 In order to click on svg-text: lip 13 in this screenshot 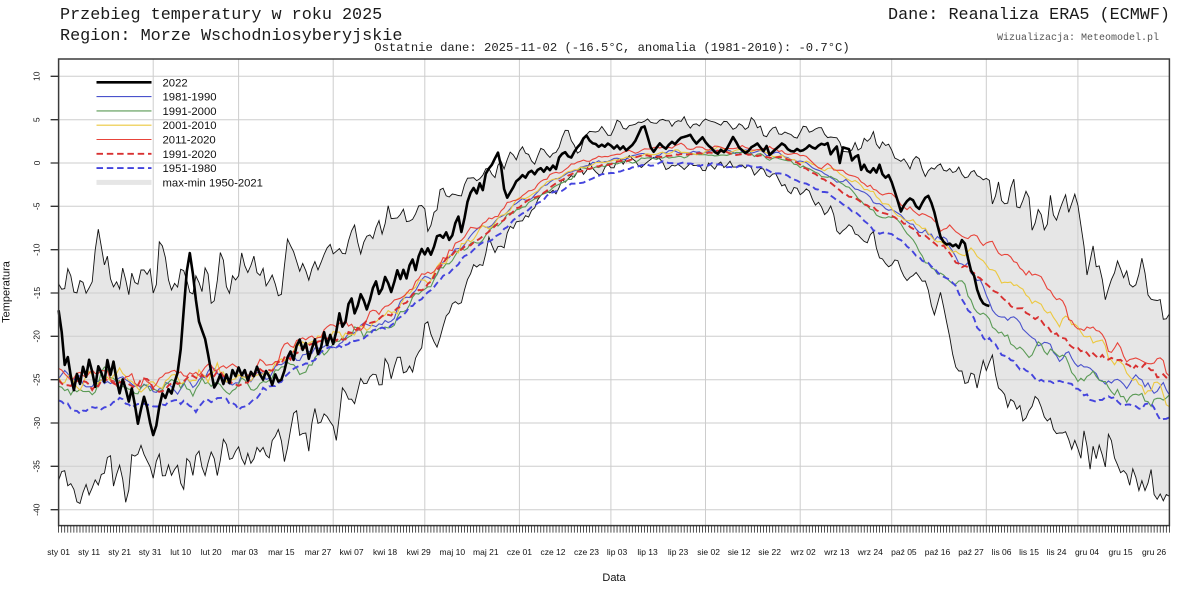, I will do `click(647, 552)`.